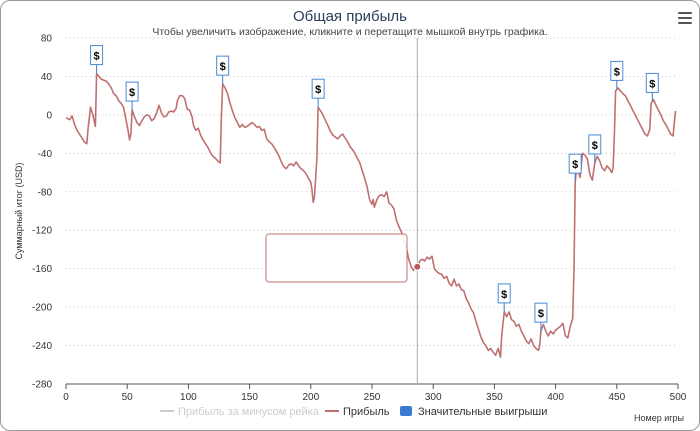 The image size is (700, 431). What do you see at coordinates (555, 397) in the screenshot?
I see `x-tick-label: 400` at bounding box center [555, 397].